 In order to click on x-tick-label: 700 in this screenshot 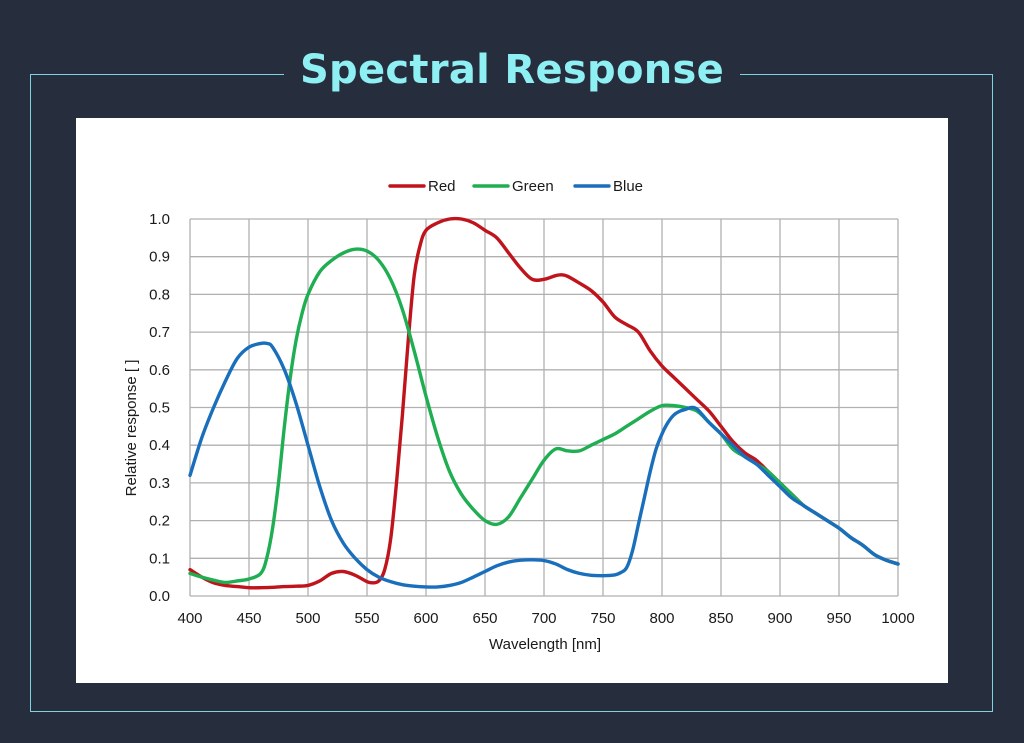, I will do `click(543, 618)`.